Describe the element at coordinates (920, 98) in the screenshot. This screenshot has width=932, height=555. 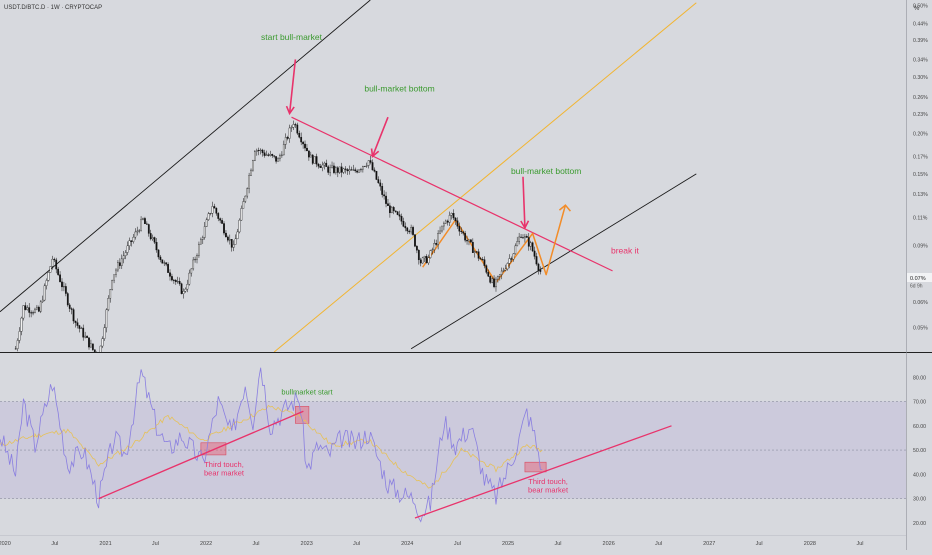
I see `price-tick-label: 0.26%` at that location.